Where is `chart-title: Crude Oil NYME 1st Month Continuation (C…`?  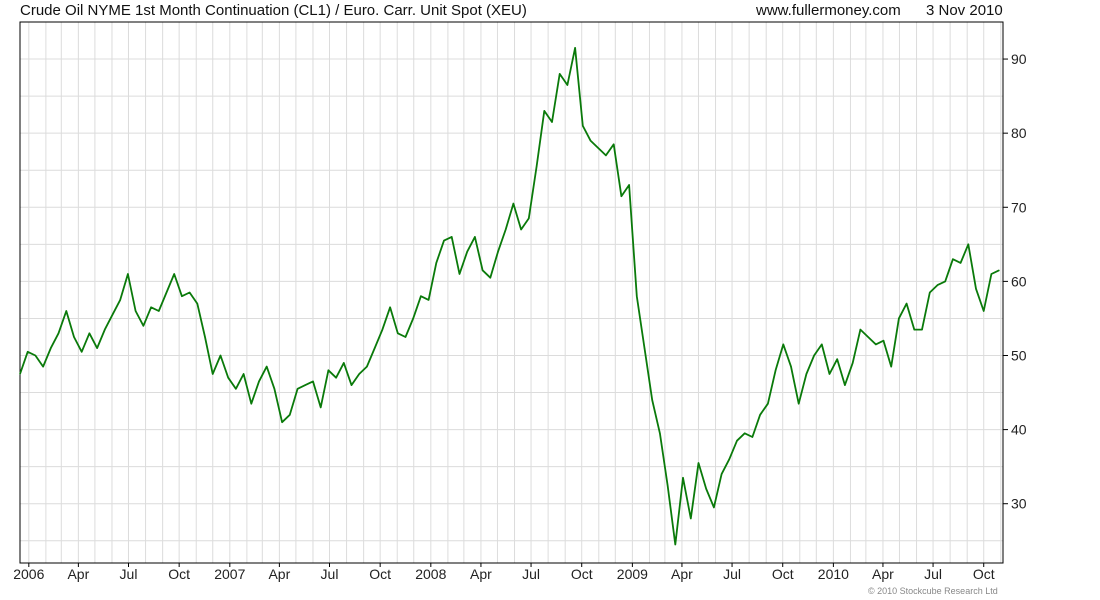 chart-title: Crude Oil NYME 1st Month Continuation (C… is located at coordinates (273, 10).